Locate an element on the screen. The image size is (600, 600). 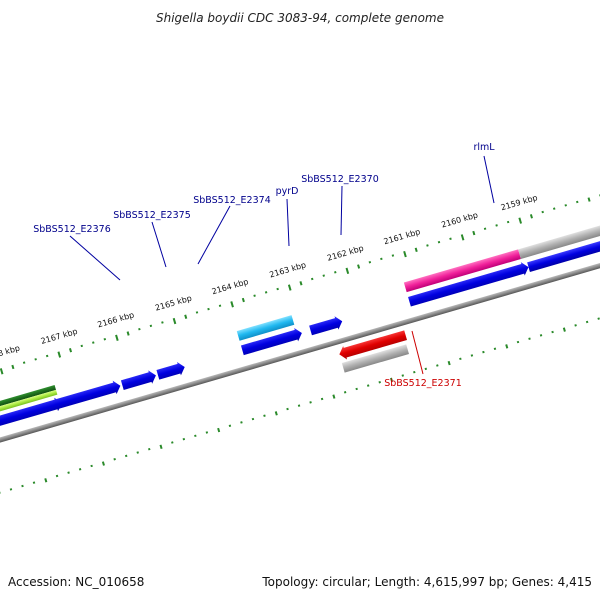
tick-label: 2164 kbp is located at coordinates (230, 286).